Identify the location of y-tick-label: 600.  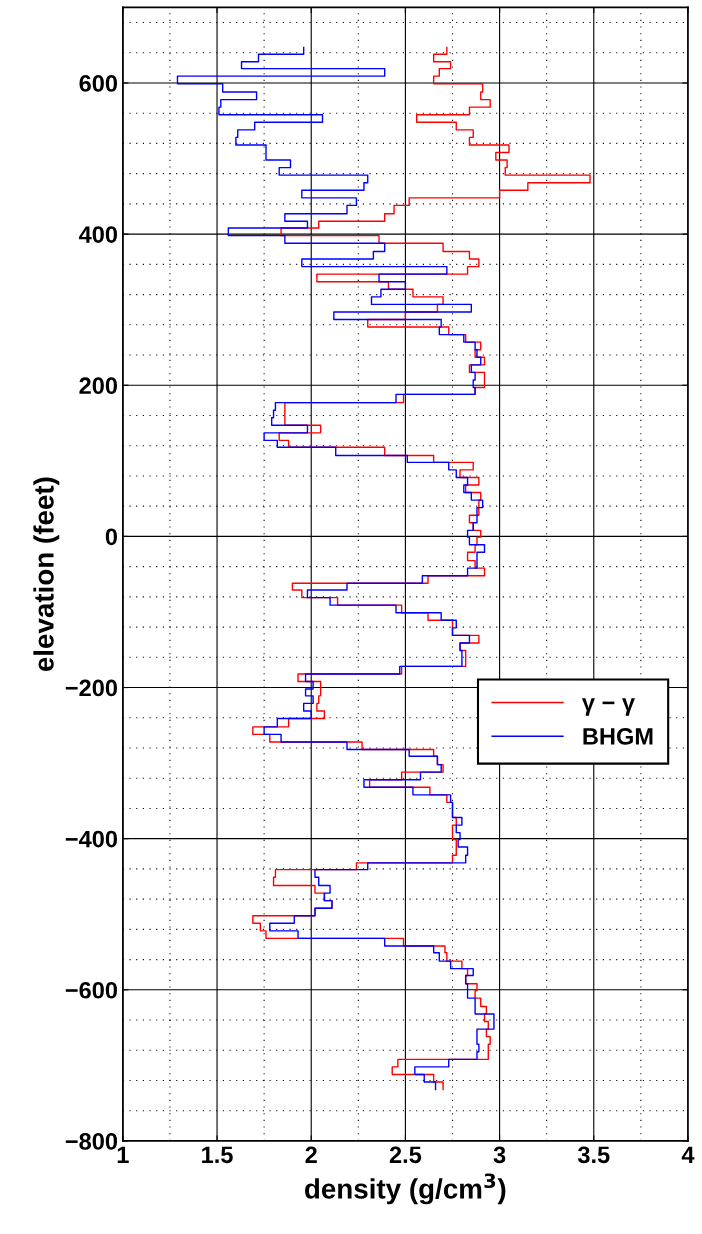
(98, 83).